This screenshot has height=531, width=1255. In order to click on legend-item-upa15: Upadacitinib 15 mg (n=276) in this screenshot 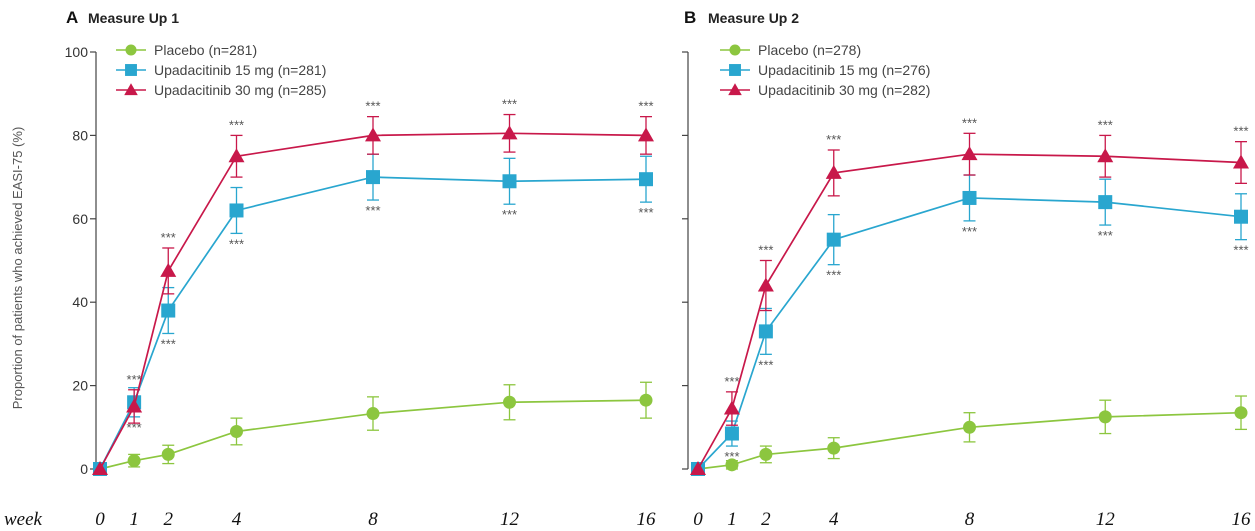, I will do `click(825, 70)`.